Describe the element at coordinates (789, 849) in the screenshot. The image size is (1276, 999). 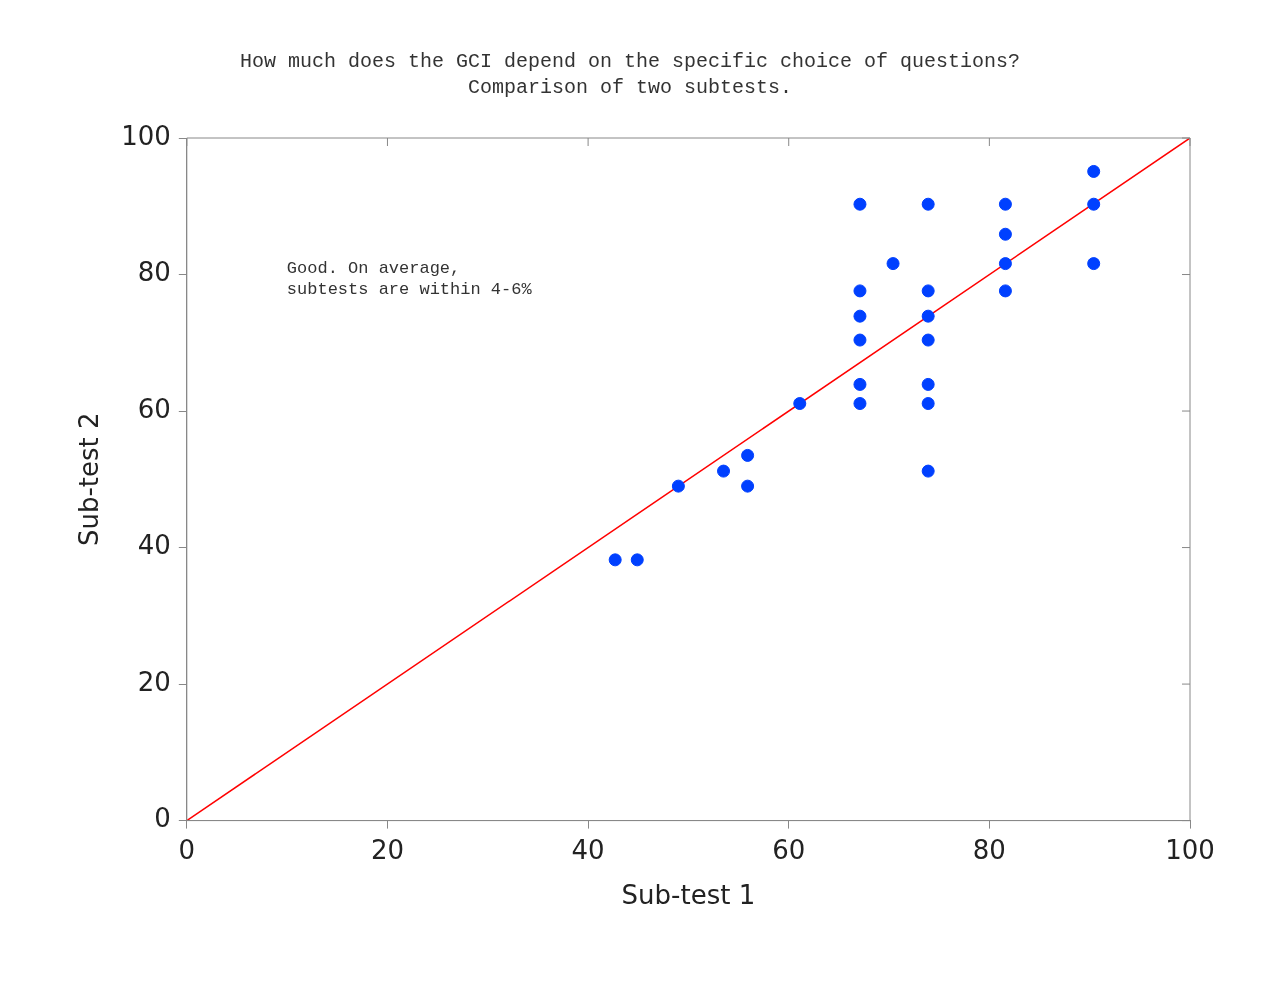
I see `x-tick-label: 60` at that location.